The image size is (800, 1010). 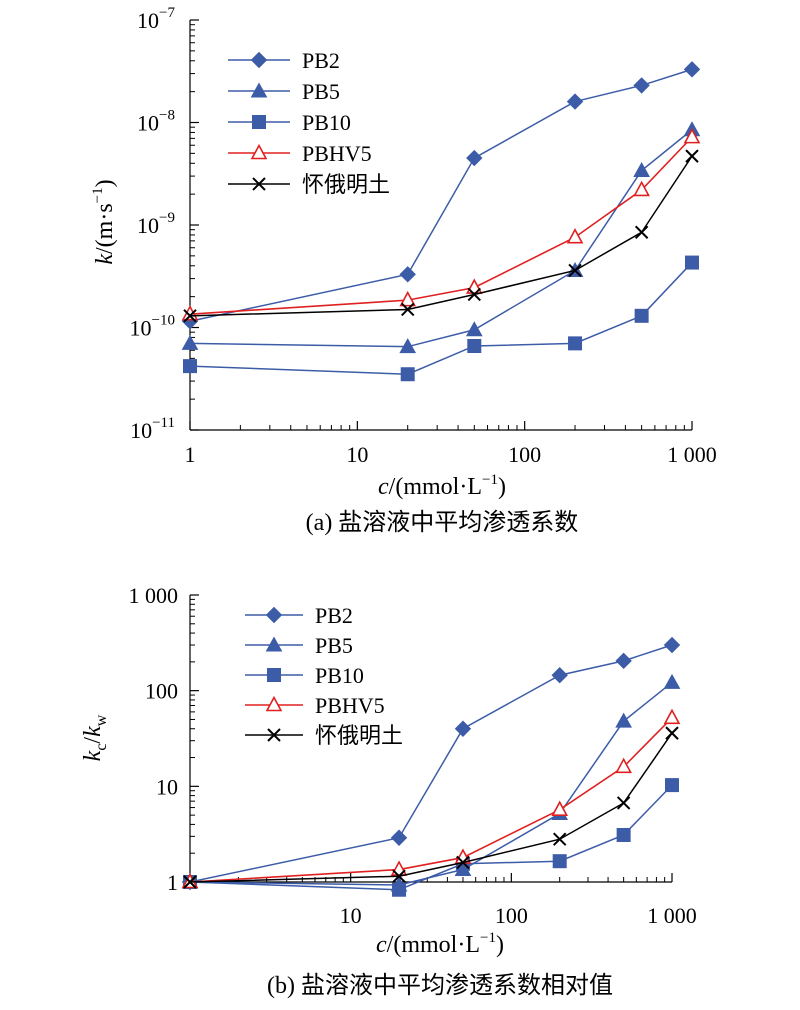 What do you see at coordinates (104, 221) in the screenshot?
I see `y-axis-label: k/(m·s−1)` at bounding box center [104, 221].